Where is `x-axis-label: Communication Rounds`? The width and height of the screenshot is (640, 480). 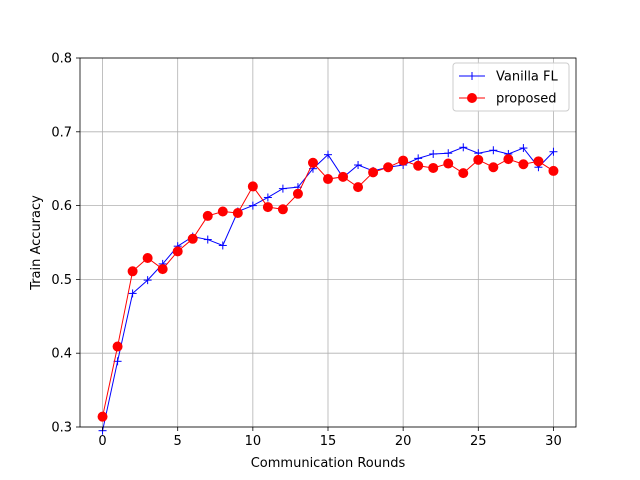
x-axis-label: Communication Rounds is located at coordinates (328, 463).